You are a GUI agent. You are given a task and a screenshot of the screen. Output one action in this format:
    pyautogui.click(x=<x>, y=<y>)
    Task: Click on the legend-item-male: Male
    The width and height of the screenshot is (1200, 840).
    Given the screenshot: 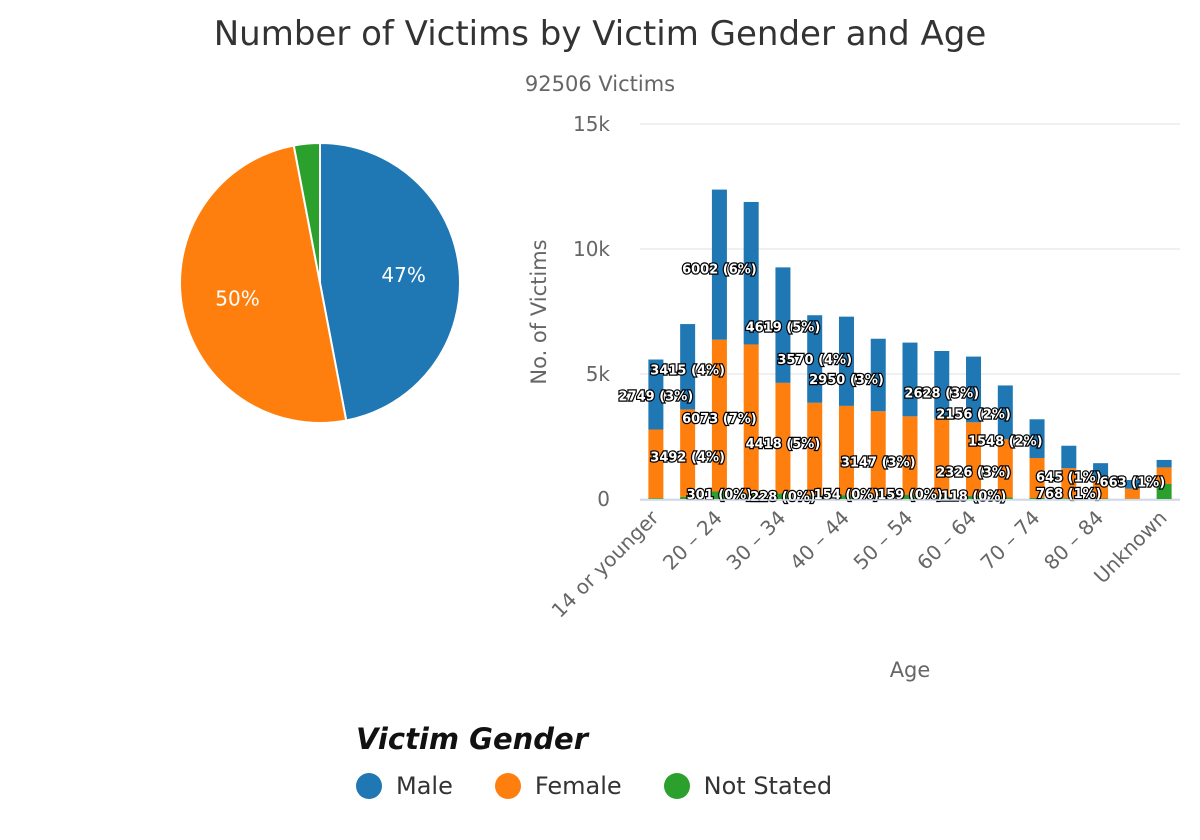 What is the action you would take?
    pyautogui.click(x=404, y=786)
    